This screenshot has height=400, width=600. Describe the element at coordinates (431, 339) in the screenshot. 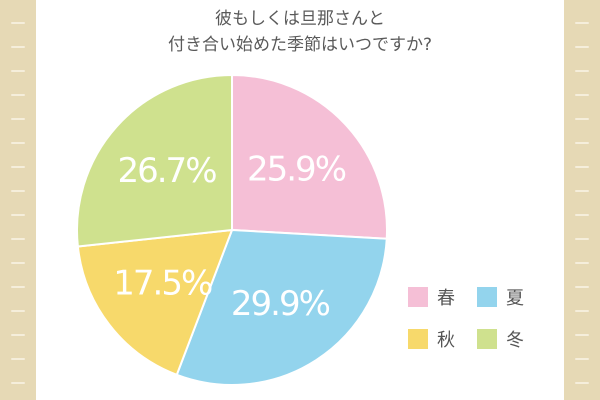

I see `legend-item-autumn: 秋` at that location.